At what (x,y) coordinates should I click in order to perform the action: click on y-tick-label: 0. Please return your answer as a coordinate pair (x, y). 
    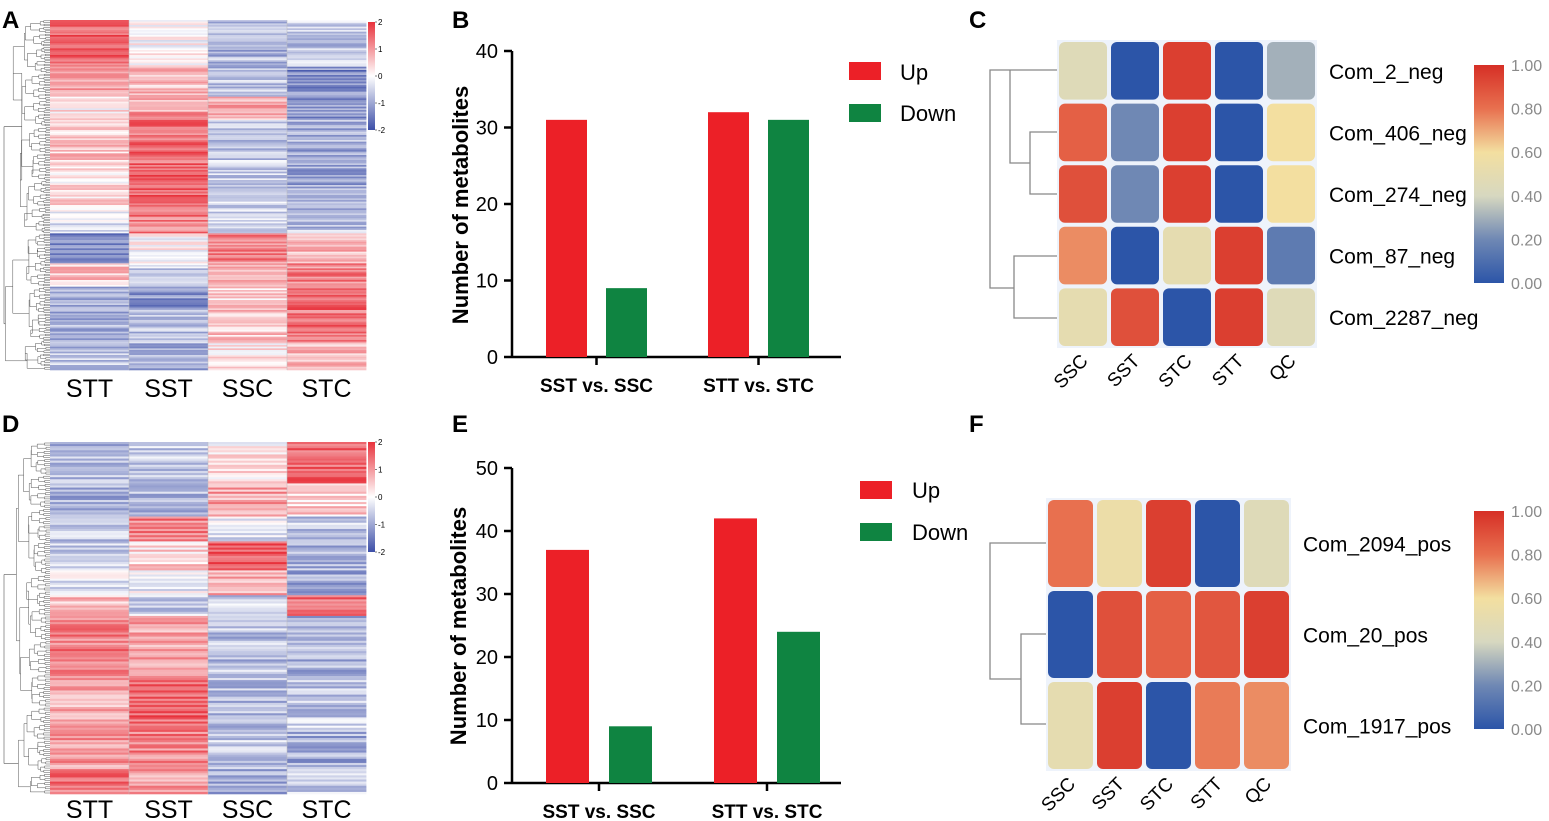
    Looking at the image, I should click on (492, 358).